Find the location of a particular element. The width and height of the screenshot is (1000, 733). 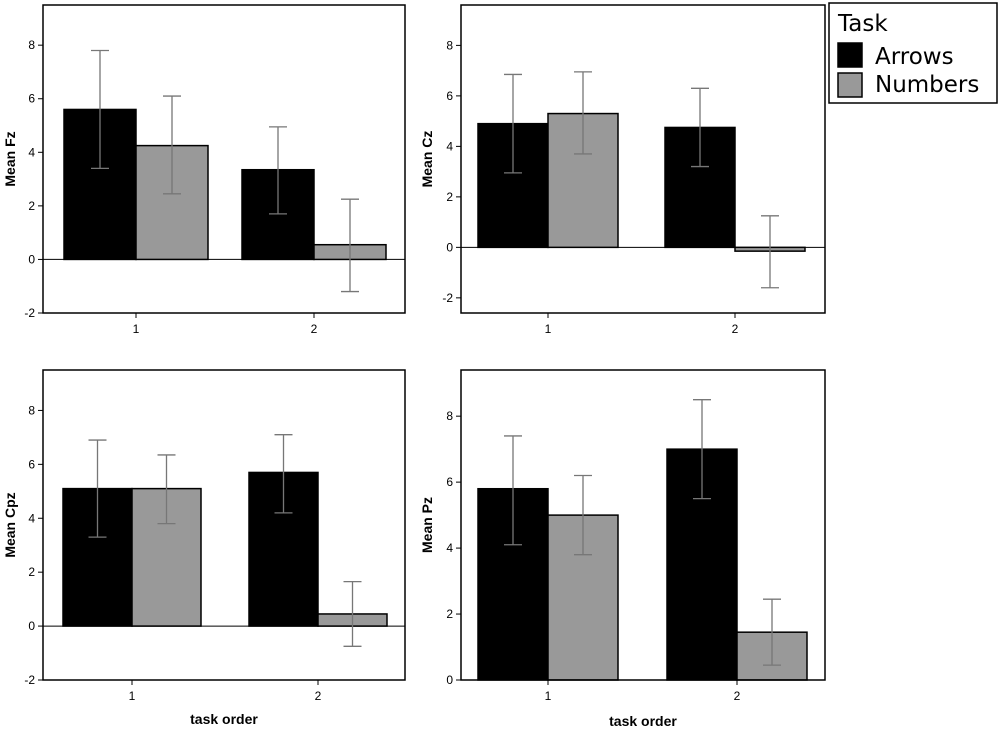

y-axis-title: Mean Fz is located at coordinates (10, 158).